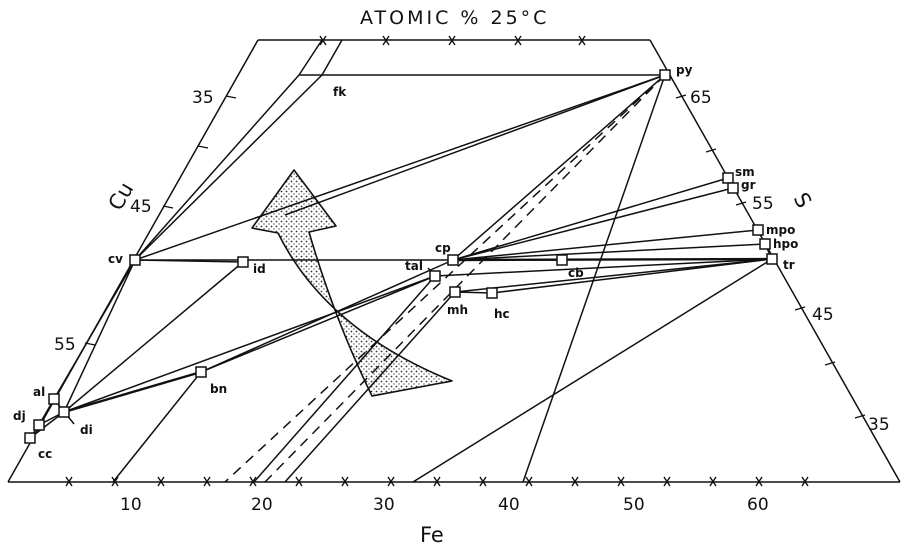 The height and width of the screenshot is (548, 907). I want to click on phase-label-al: al, so click(39, 392).